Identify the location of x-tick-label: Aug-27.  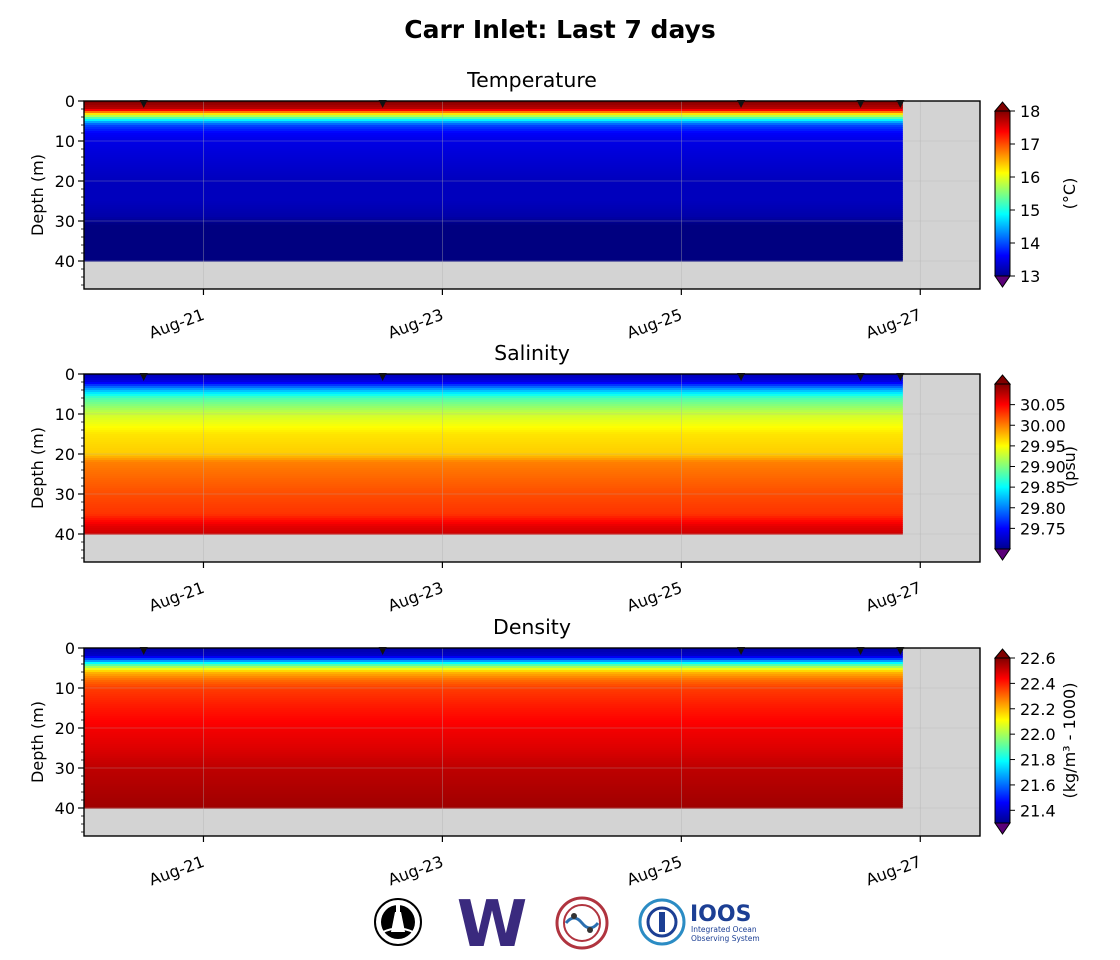
(893, 596).